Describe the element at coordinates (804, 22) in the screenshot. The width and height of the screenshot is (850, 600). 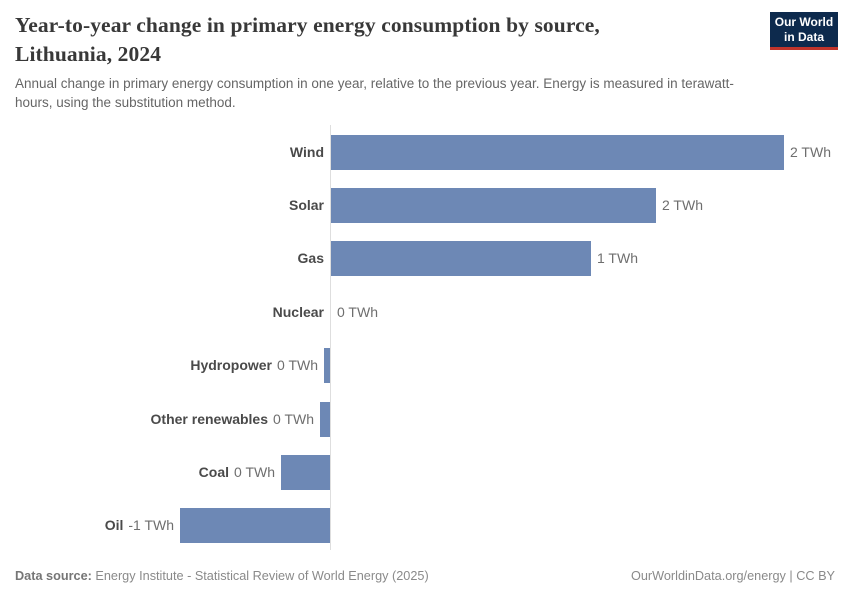
I see `owid-logo-line-1: Our World` at that location.